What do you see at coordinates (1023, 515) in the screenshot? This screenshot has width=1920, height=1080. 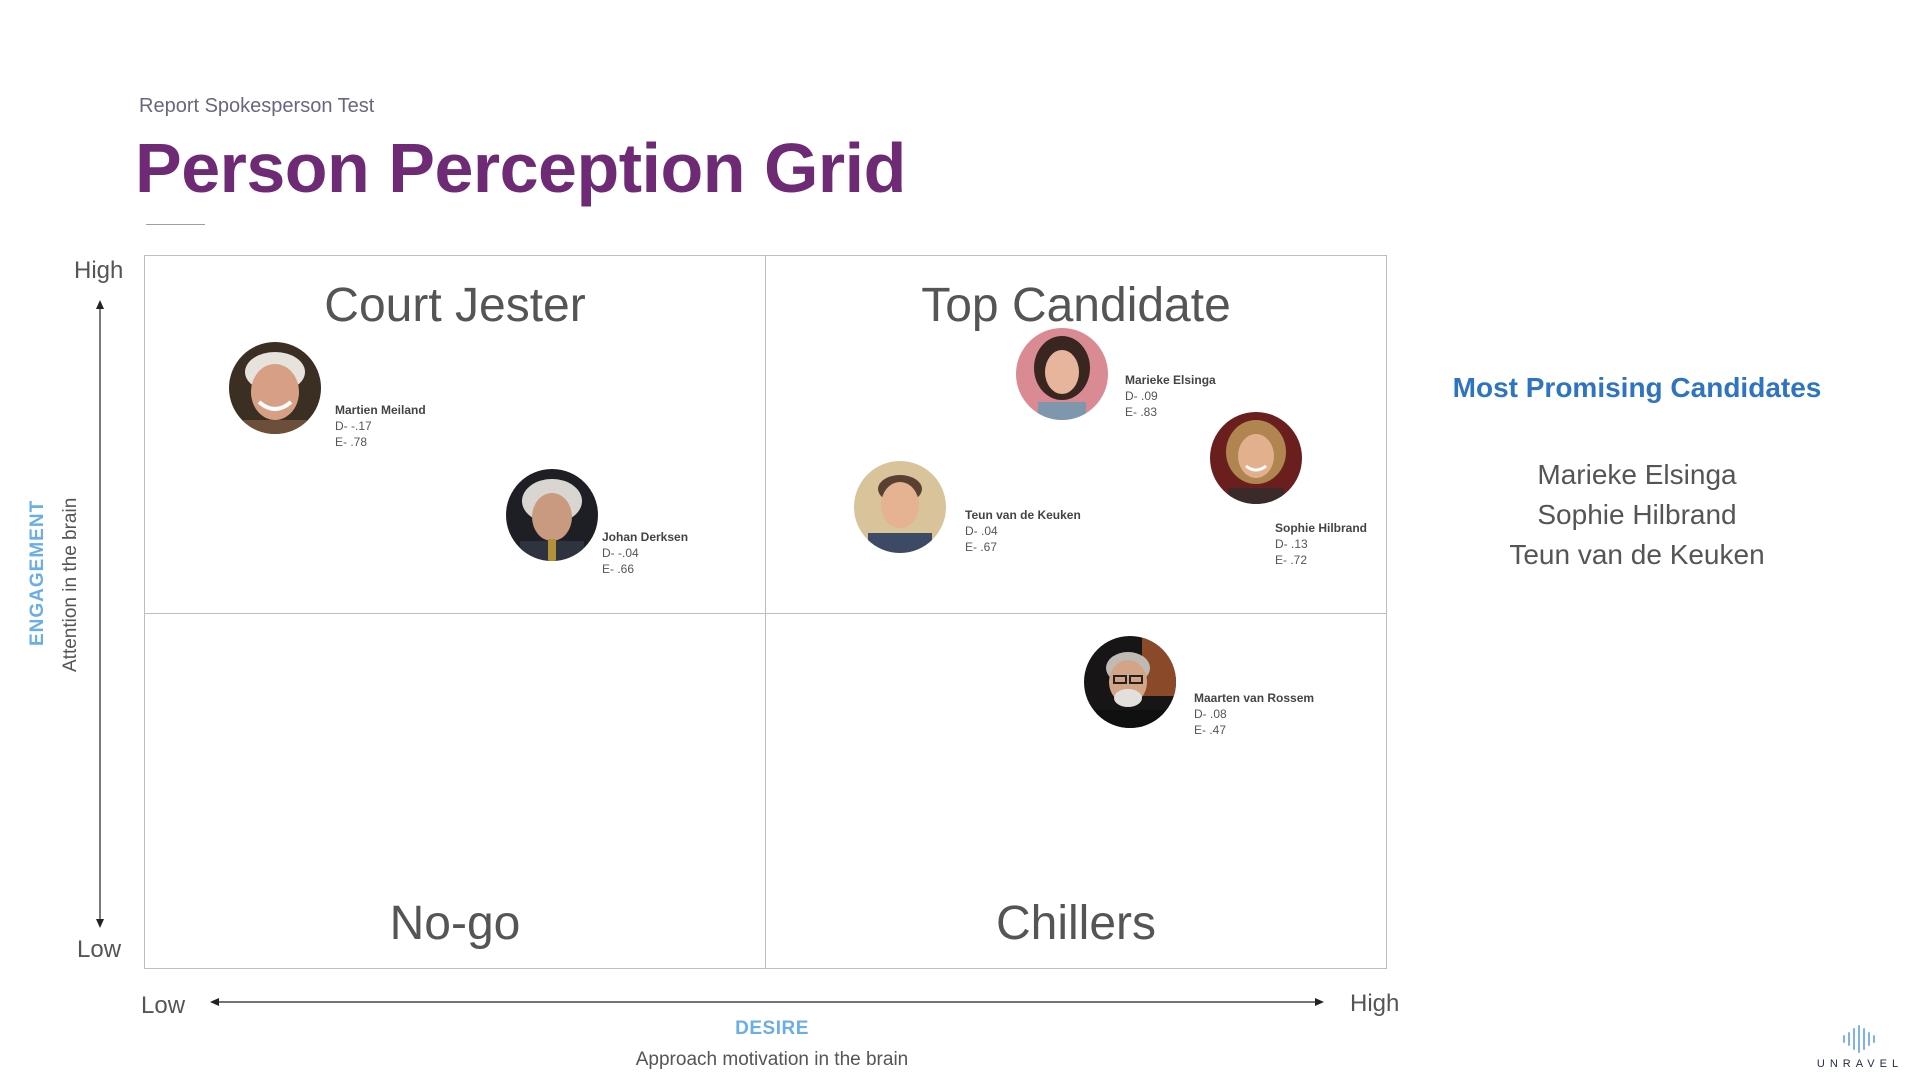 I see `person-name: Teun van de Keuken` at bounding box center [1023, 515].